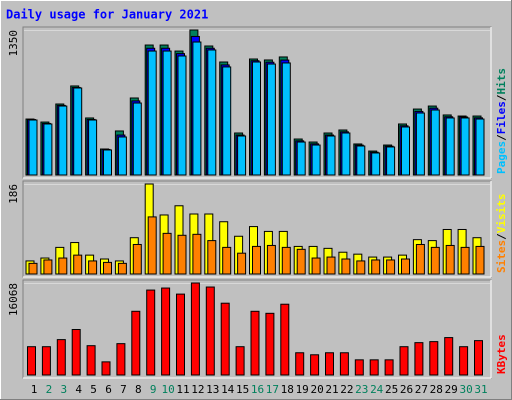 This screenshot has width=512, height=400. I want to click on x-tick-label: 27, so click(421, 389).